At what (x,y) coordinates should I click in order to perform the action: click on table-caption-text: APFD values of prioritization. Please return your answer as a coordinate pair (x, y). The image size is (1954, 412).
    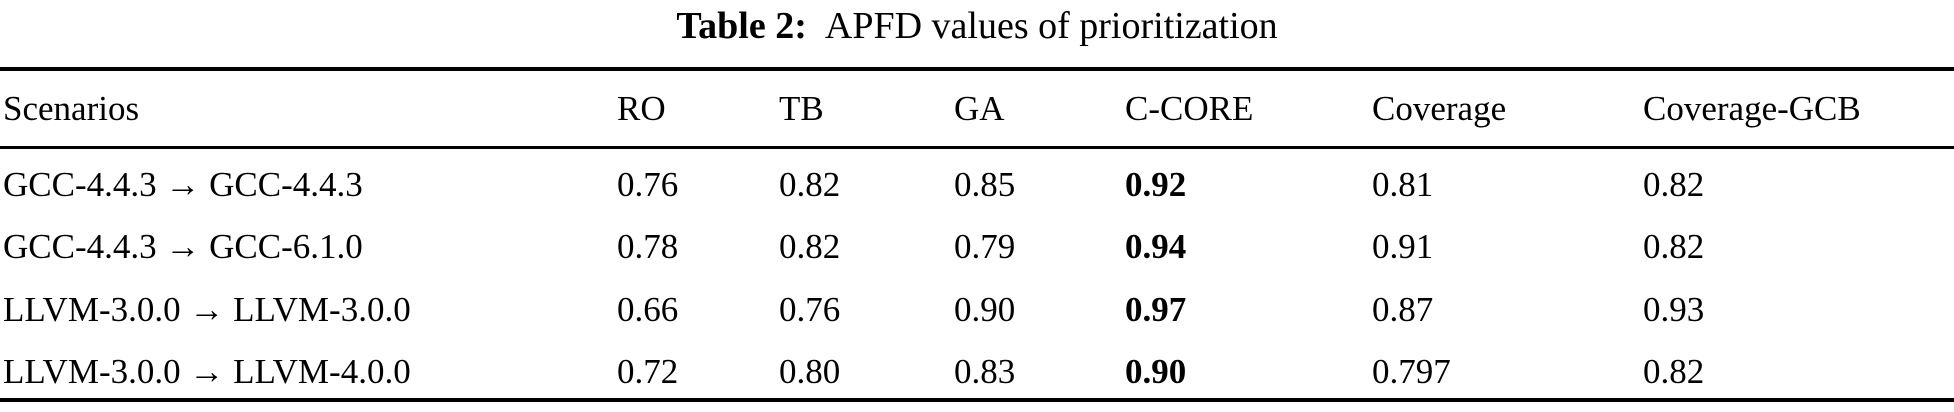
    Looking at the image, I should click on (1051, 26).